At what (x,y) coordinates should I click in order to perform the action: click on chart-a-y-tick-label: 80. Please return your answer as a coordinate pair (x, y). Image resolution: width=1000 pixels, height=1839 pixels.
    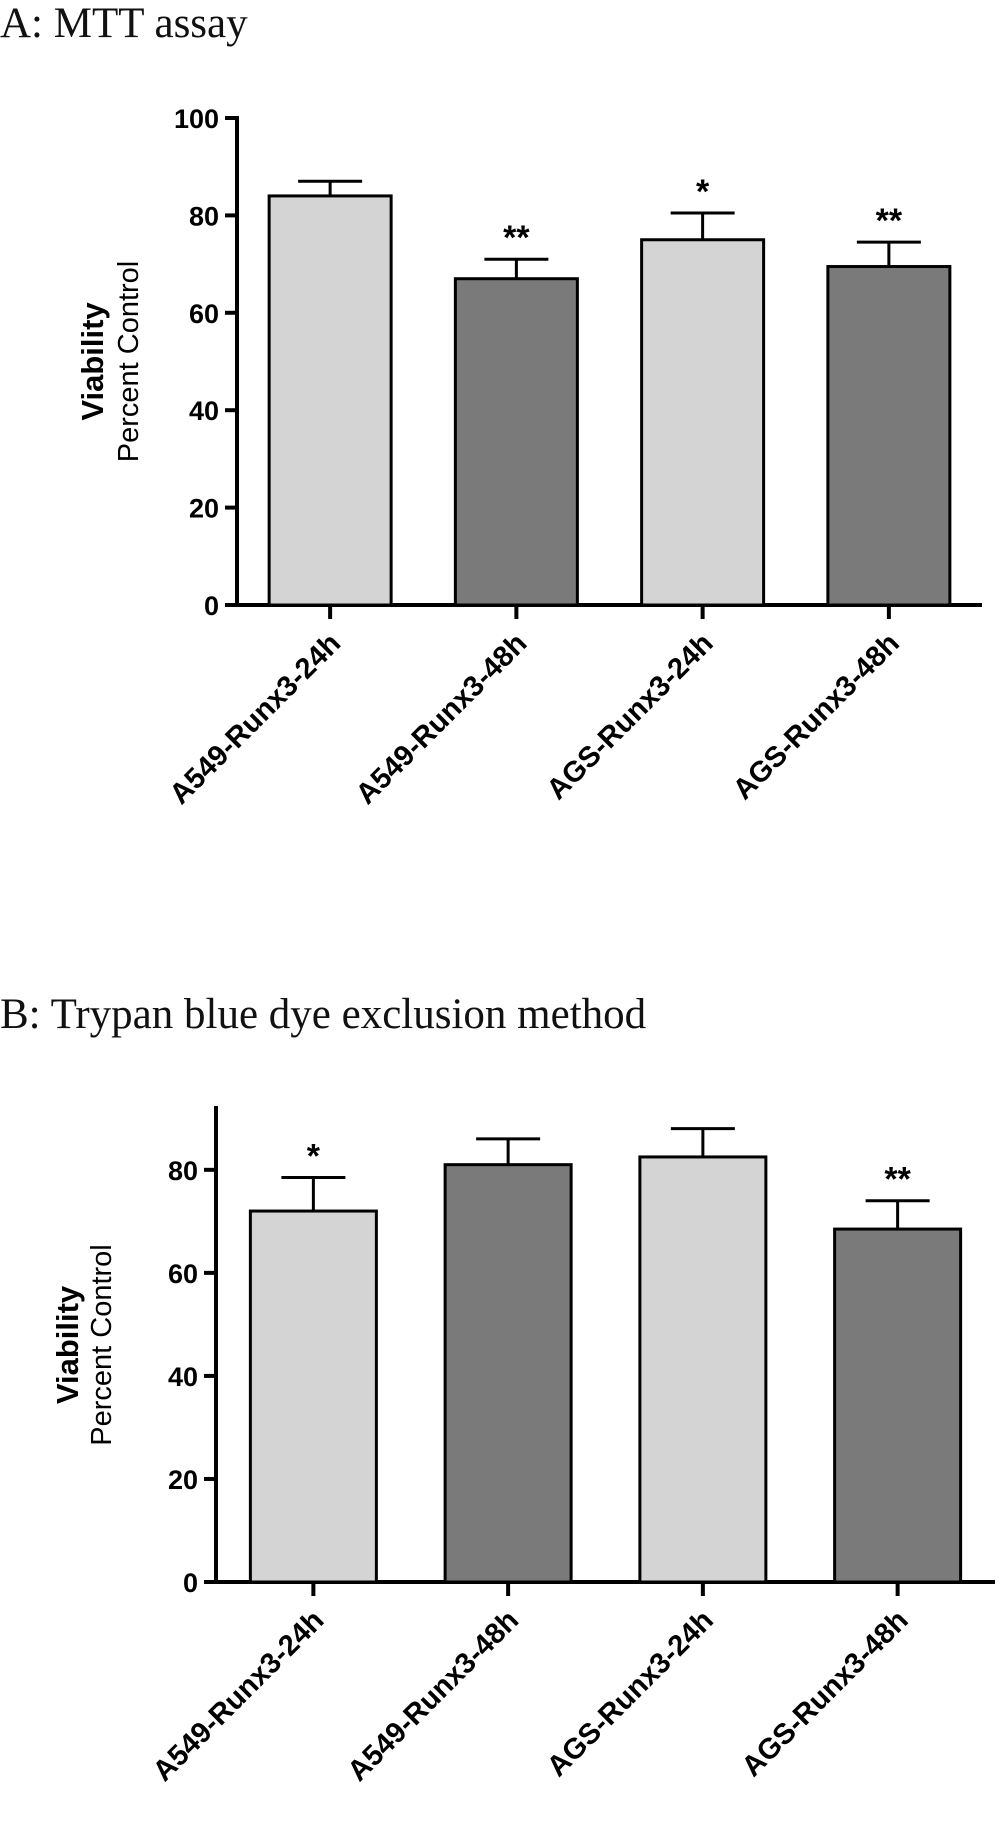
    Looking at the image, I should click on (204, 216).